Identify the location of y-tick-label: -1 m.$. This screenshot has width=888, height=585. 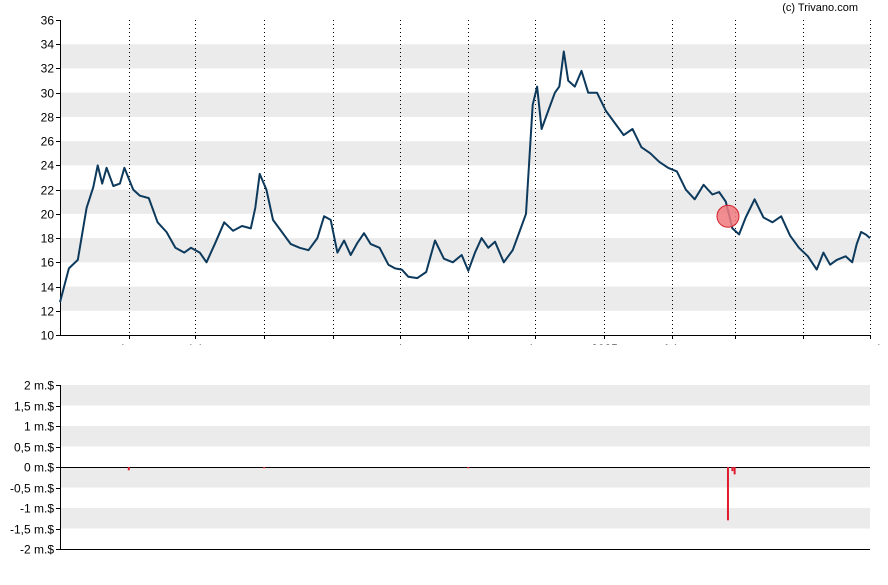
(37, 509).